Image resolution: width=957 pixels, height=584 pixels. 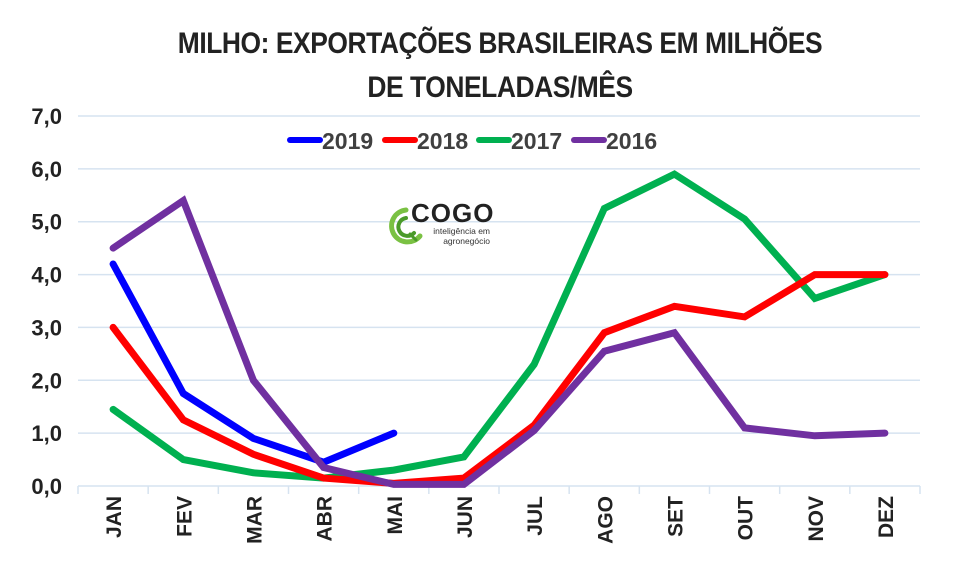 What do you see at coordinates (254, 520) in the screenshot?
I see `x-tick-label: MAR` at bounding box center [254, 520].